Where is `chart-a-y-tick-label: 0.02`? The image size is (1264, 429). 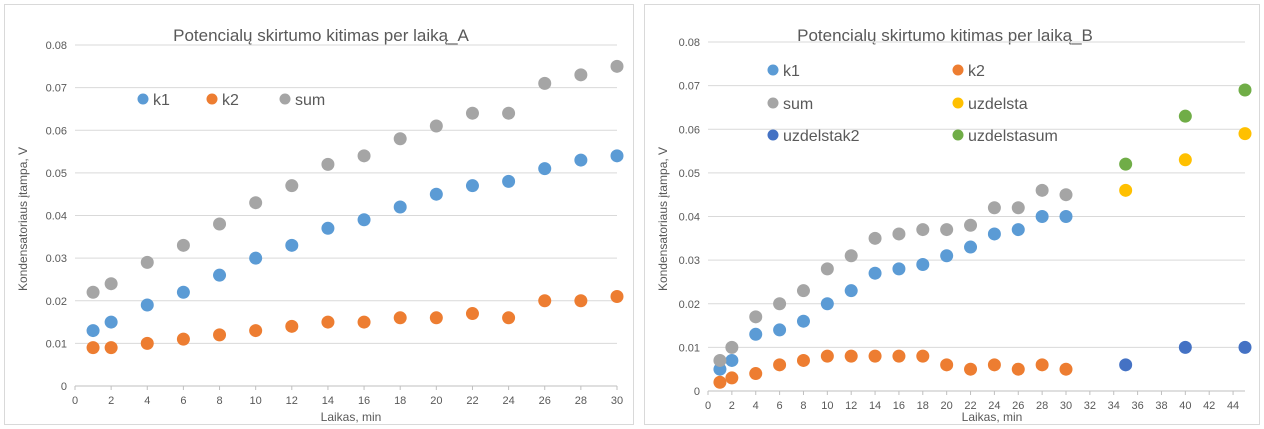 chart-a-y-tick-label: 0.02 is located at coordinates (56, 302).